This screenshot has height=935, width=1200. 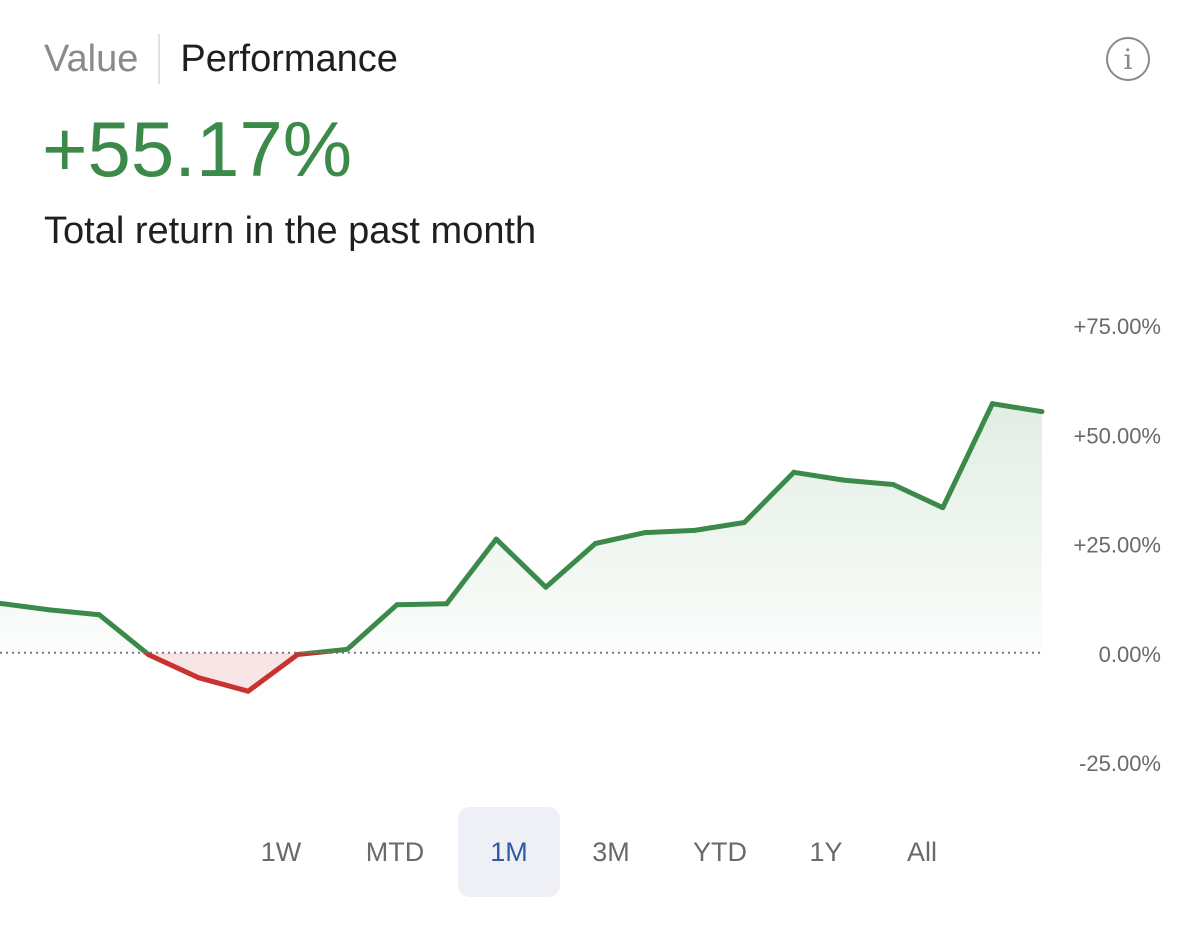 I want to click on range-mtd-button: MTD, so click(x=395, y=852).